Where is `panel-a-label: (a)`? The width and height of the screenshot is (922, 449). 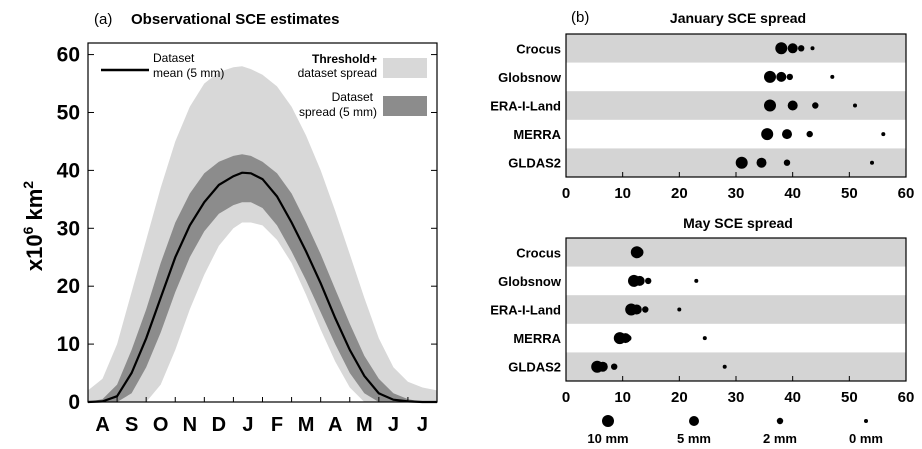
panel-a-label: (a) is located at coordinates (103, 19).